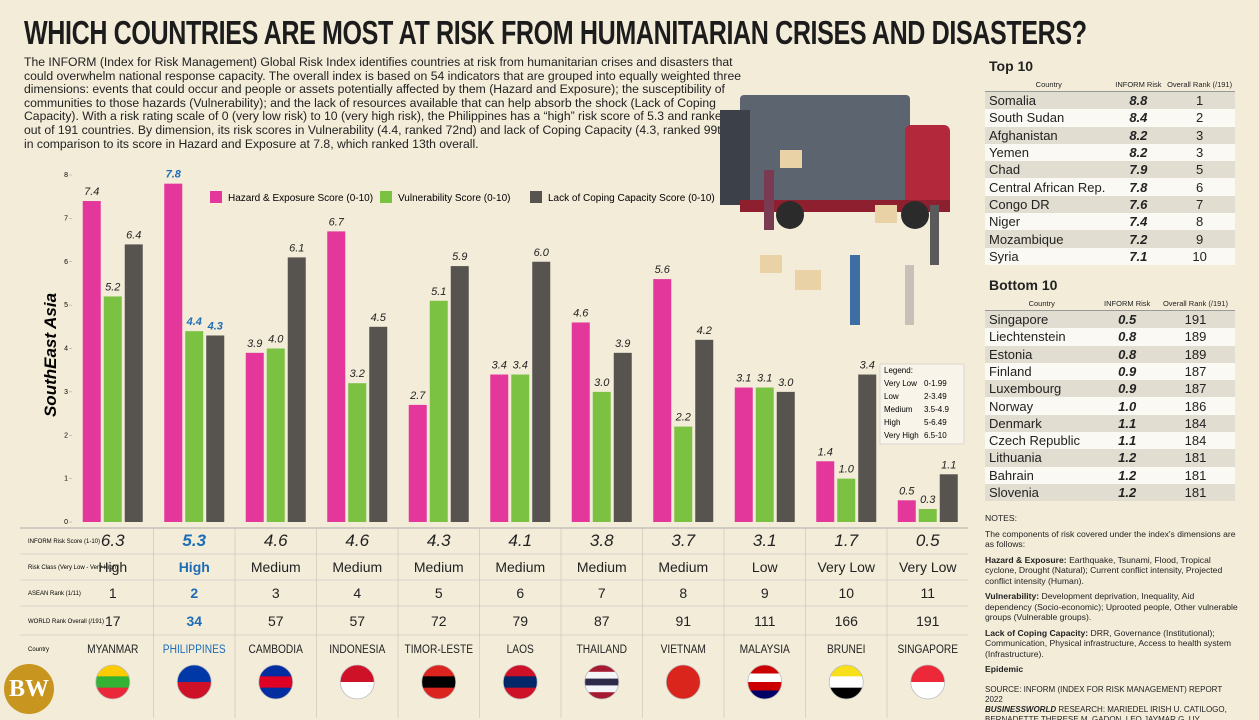  I want to click on table-cell: 6.3, so click(113, 540).